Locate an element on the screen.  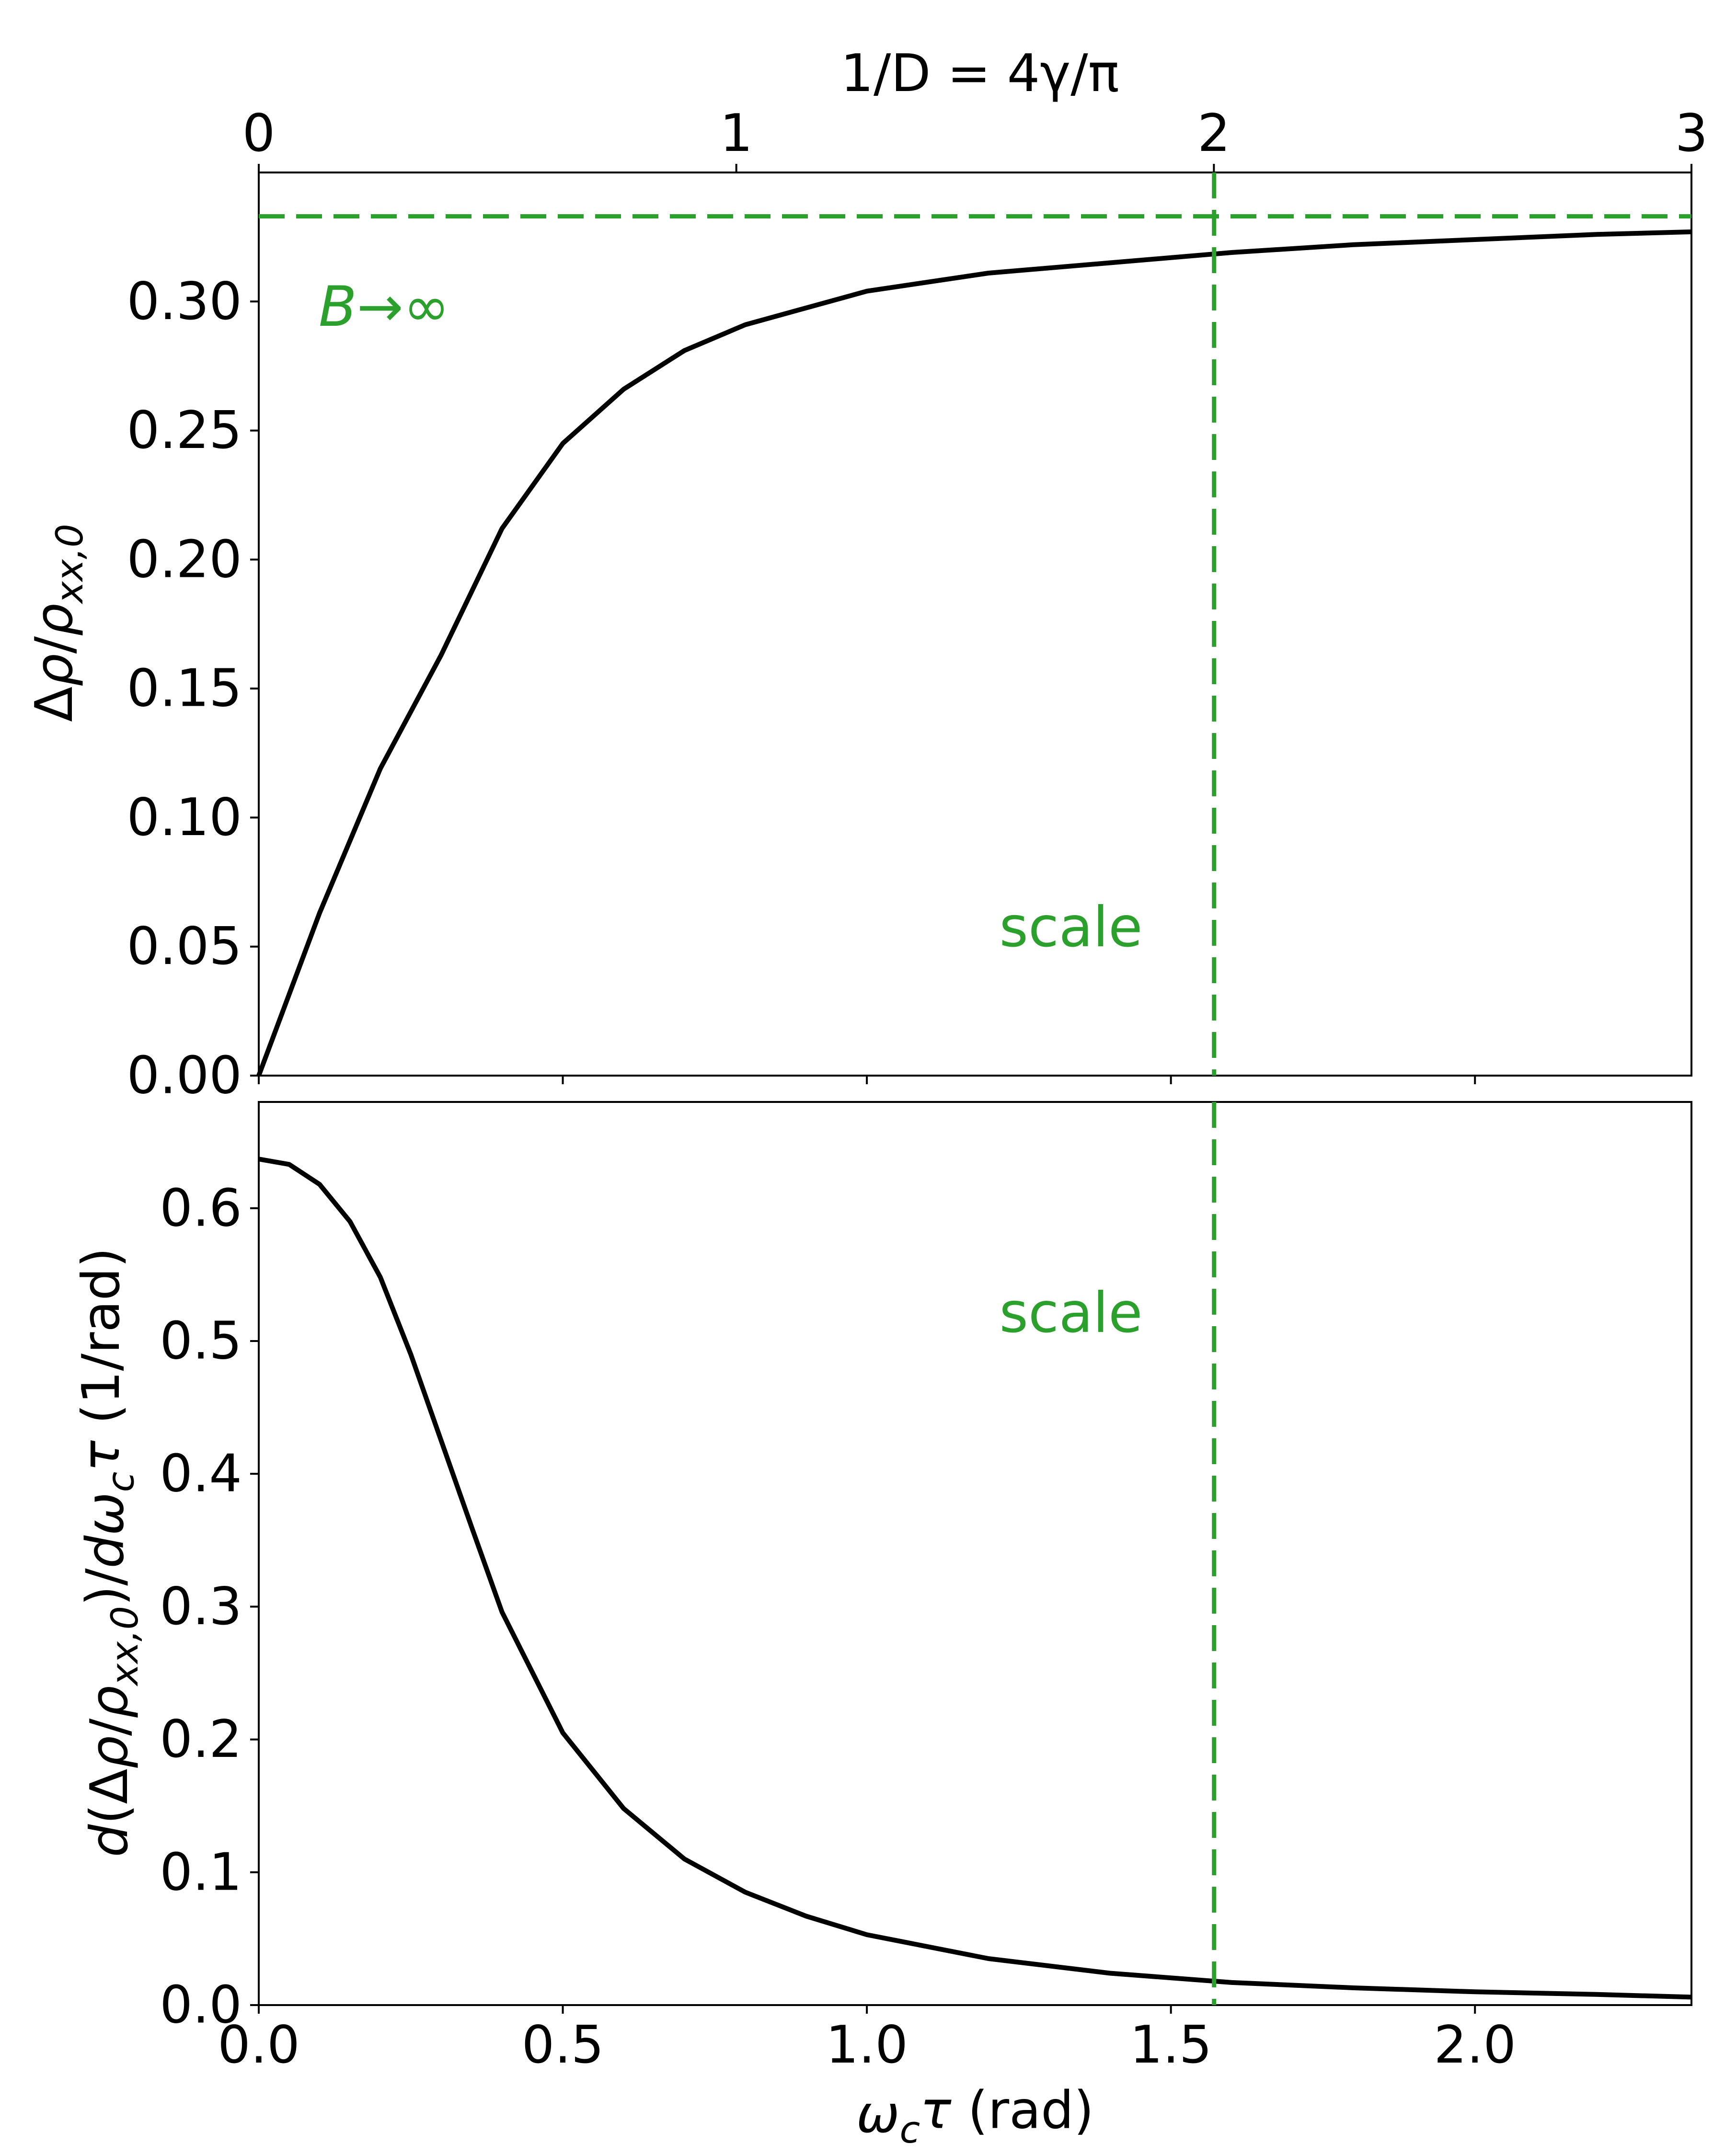
y-tick-label: 0.10 is located at coordinates (184, 818).